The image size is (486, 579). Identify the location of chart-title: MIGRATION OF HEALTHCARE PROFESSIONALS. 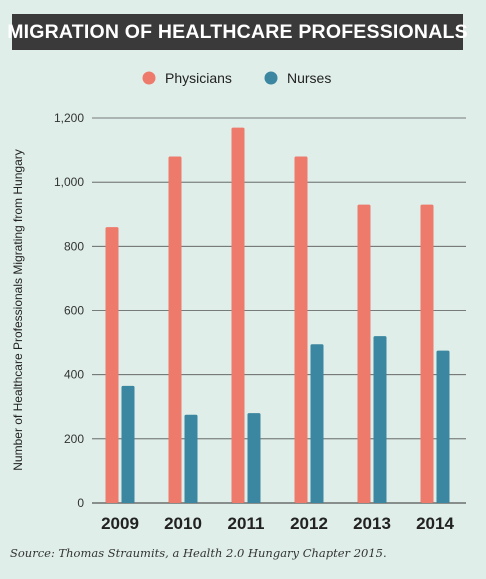
(237, 32).